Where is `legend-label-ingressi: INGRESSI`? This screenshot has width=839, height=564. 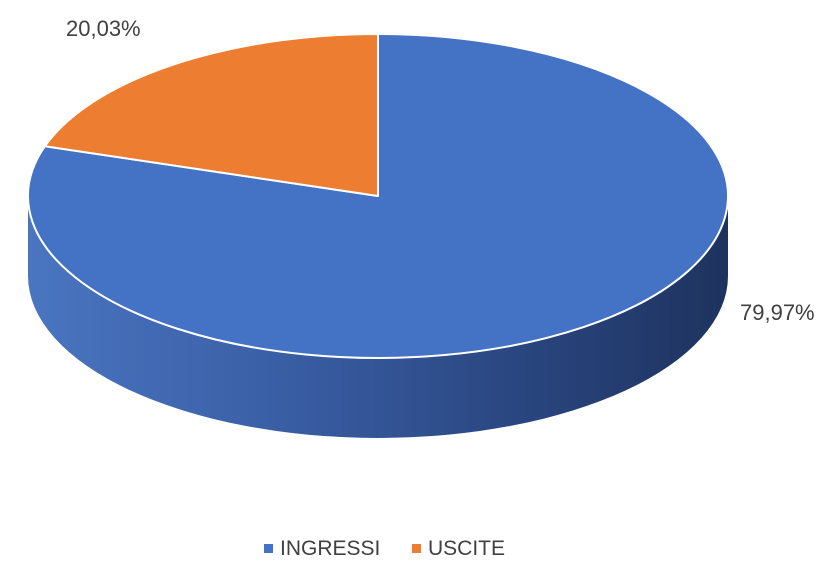
legend-label-ingressi: INGRESSI is located at coordinates (330, 548).